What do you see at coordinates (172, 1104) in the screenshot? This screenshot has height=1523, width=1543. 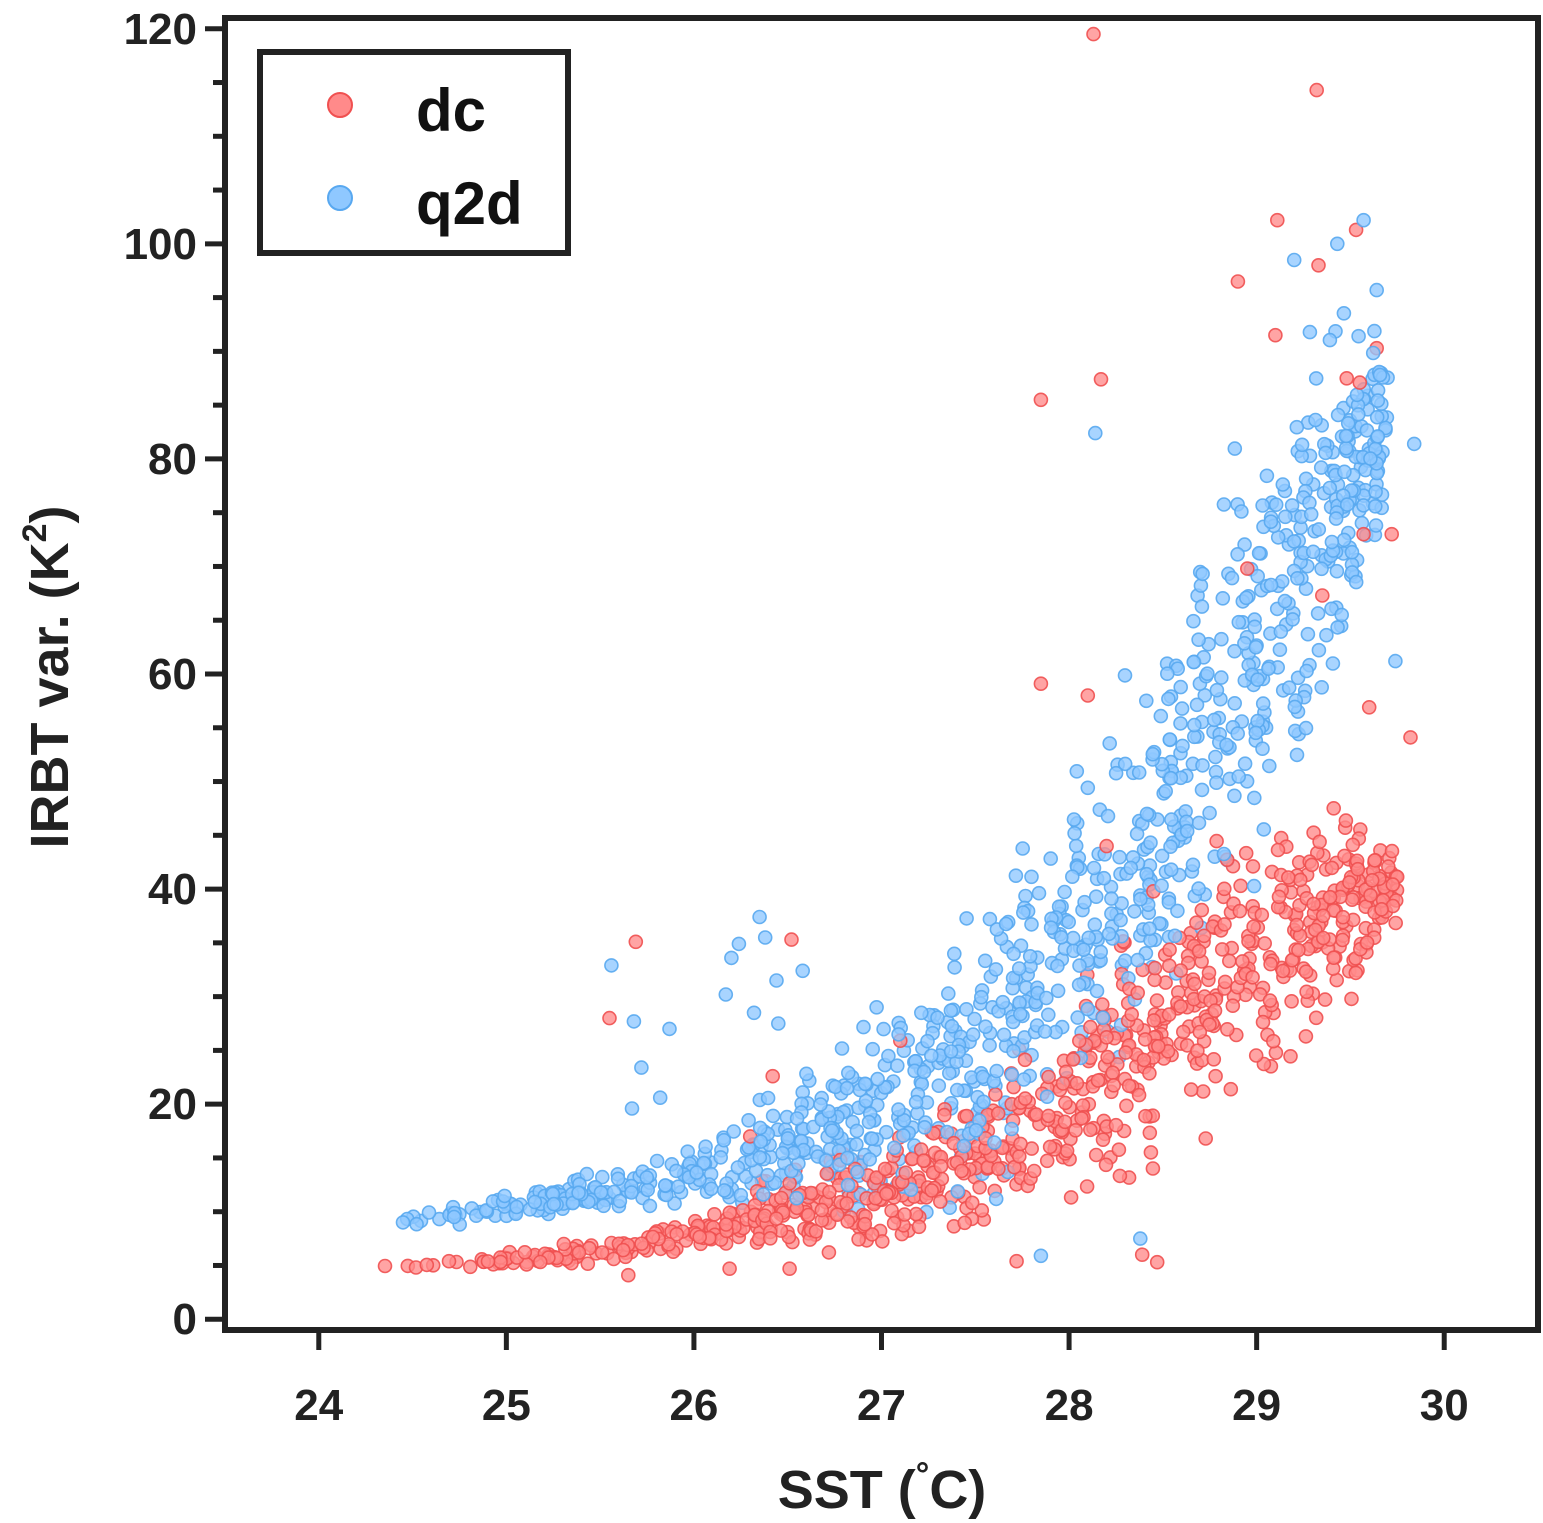 I see `y-tick-label: 20` at bounding box center [172, 1104].